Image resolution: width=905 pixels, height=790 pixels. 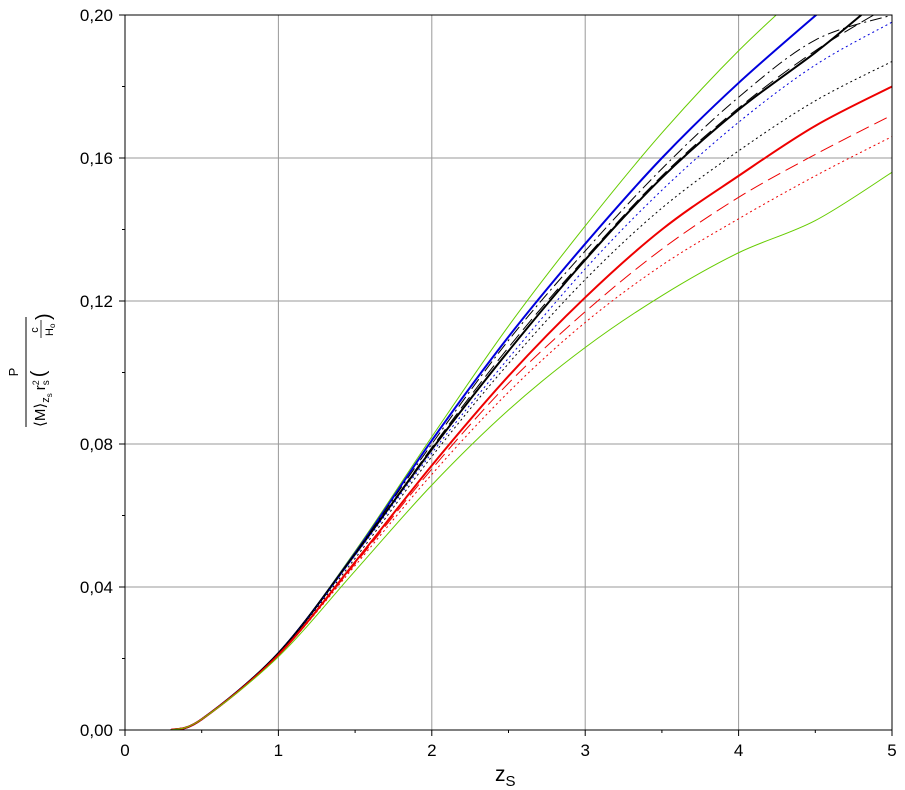 What do you see at coordinates (738, 750) in the screenshot?
I see `x-tick-label: 4` at bounding box center [738, 750].